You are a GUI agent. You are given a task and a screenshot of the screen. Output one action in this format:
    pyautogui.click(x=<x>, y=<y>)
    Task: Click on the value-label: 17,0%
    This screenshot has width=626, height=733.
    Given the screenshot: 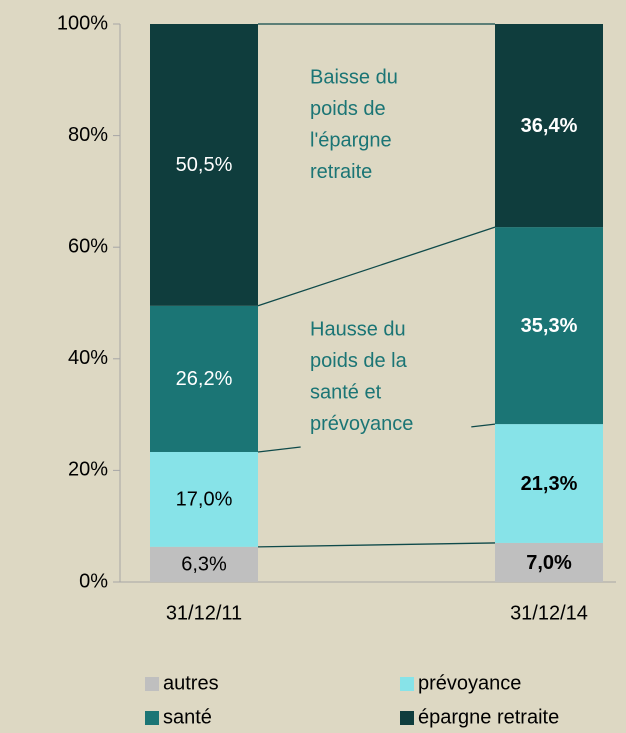 What is the action you would take?
    pyautogui.click(x=204, y=500)
    